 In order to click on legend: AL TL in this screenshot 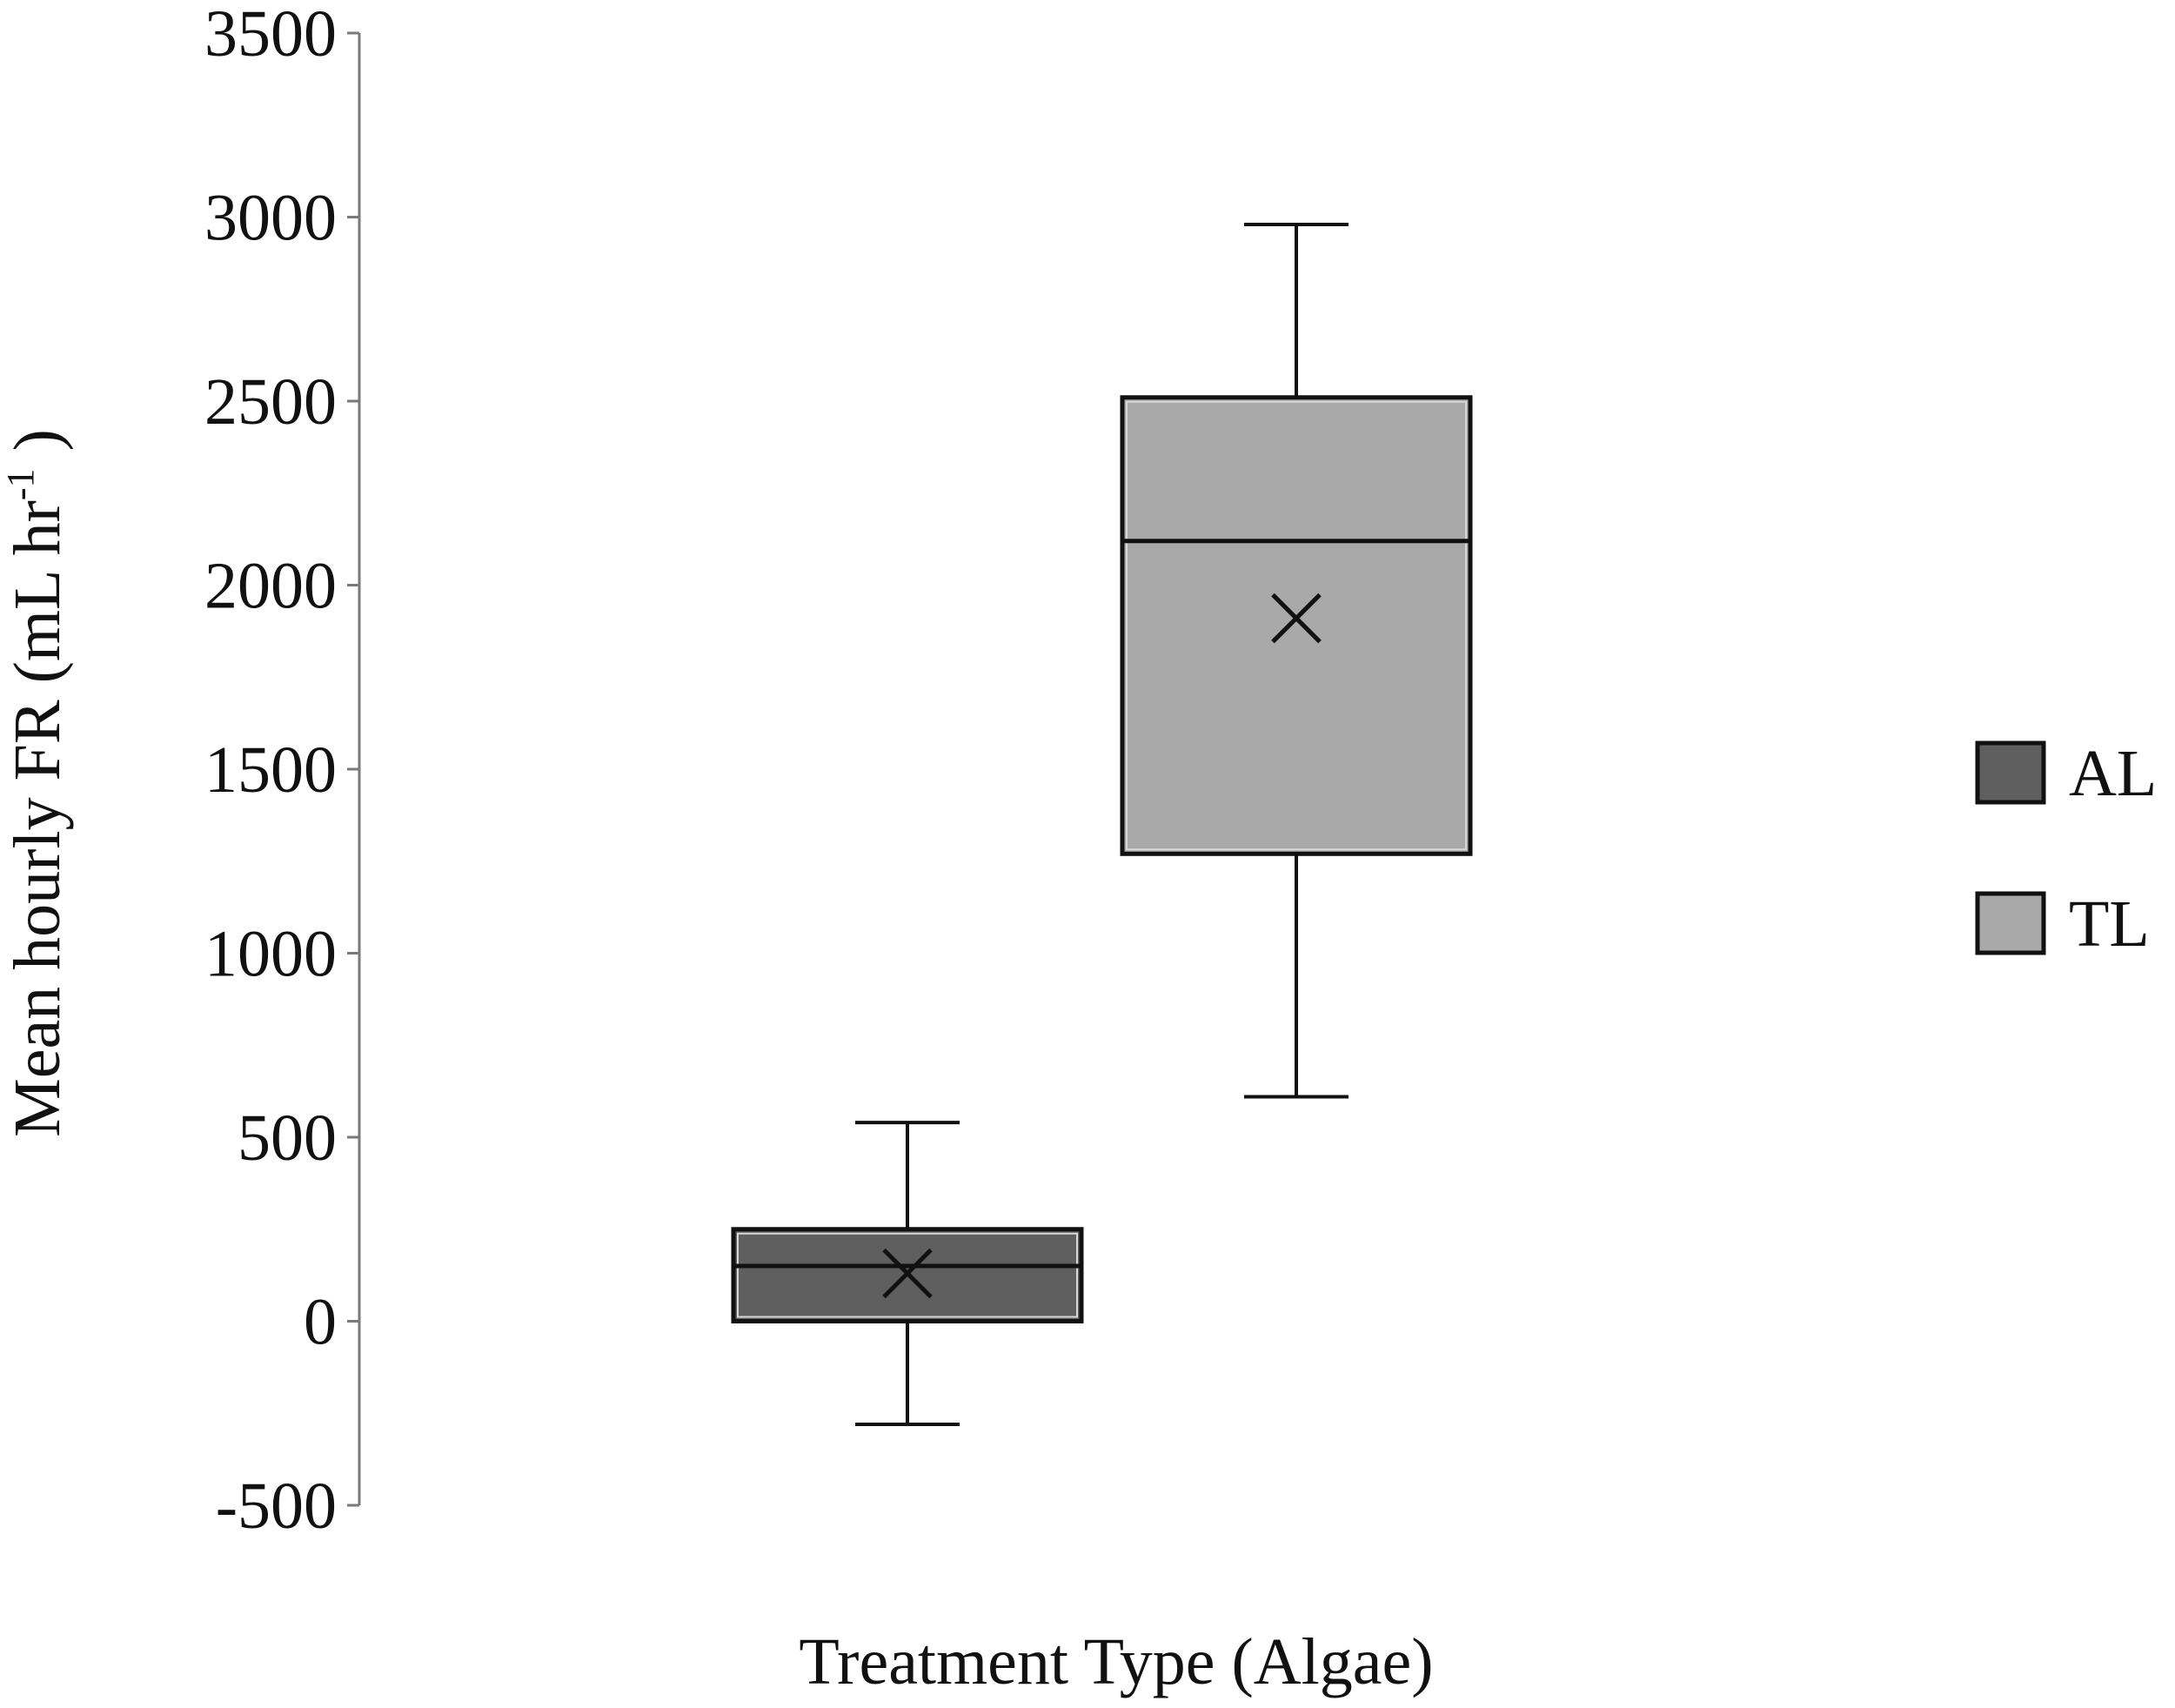, I will do `click(2066, 849)`.